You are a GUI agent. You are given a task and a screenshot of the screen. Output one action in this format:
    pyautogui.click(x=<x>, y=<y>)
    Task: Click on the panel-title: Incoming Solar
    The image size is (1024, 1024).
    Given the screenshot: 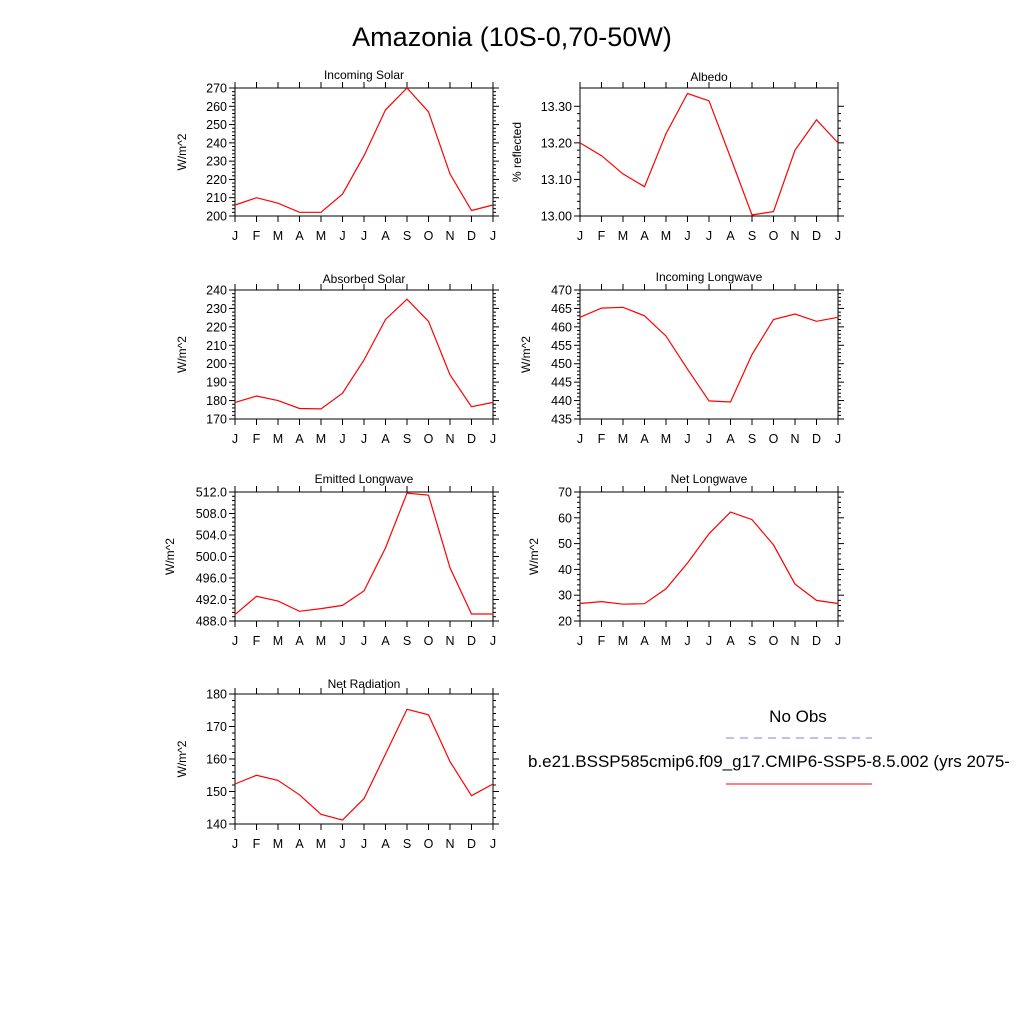 What is the action you would take?
    pyautogui.click(x=364, y=75)
    